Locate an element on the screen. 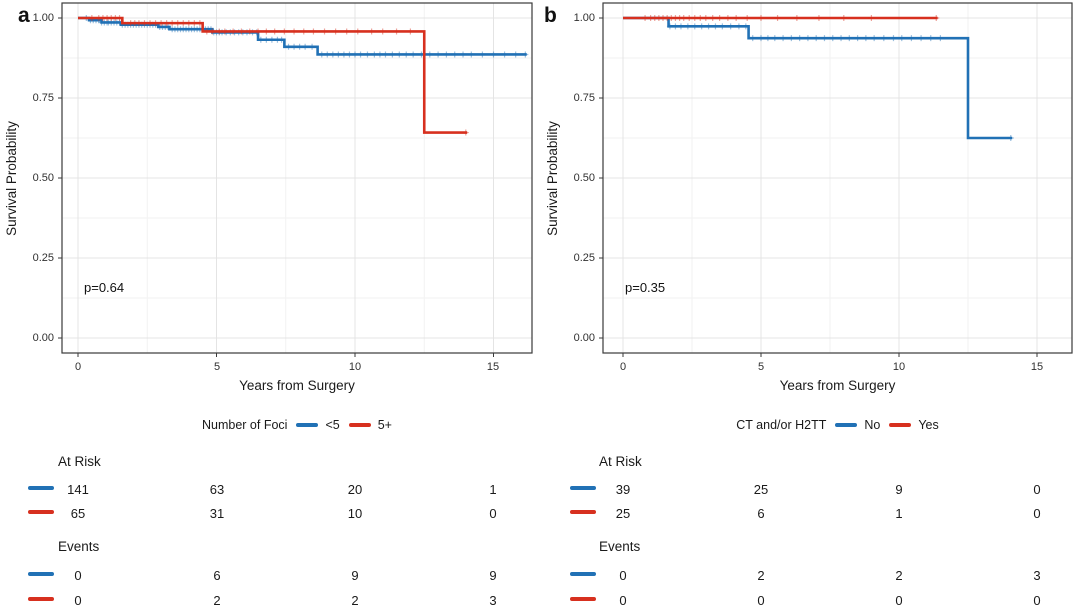 Image resolution: width=1080 pixels, height=611 pixels. legend-b: CT and/or H2TT No Yes is located at coordinates (837, 425).